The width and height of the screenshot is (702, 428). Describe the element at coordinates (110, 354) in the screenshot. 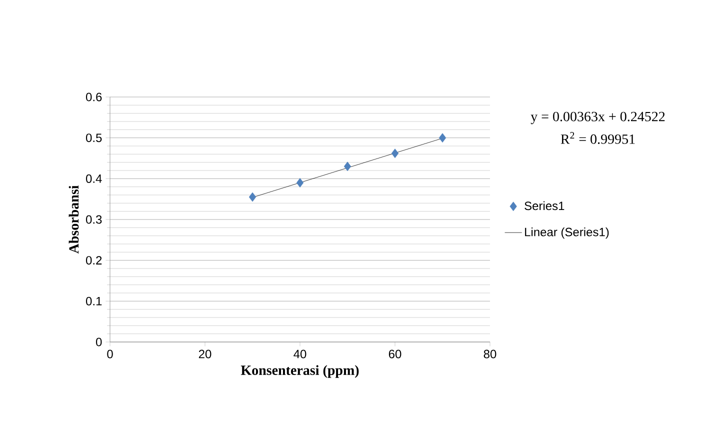

I see `x-tick-label: 0` at that location.